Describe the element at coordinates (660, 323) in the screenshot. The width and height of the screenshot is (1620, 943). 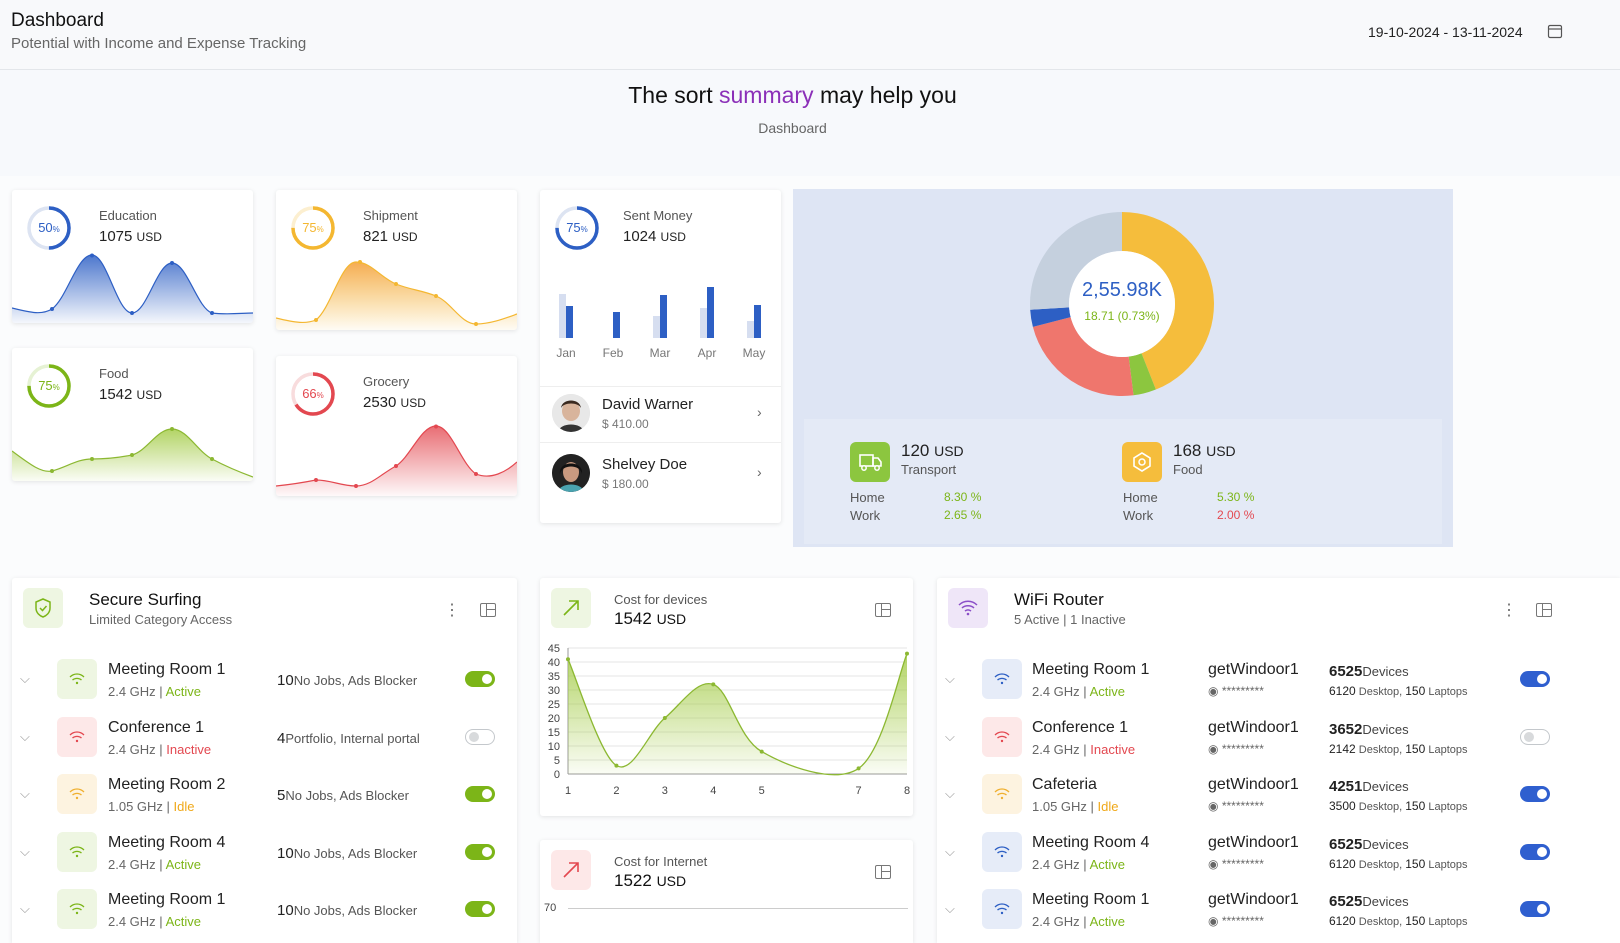
I see `sent-money-bar-chart: Jan Feb Mar Apr May` at that location.